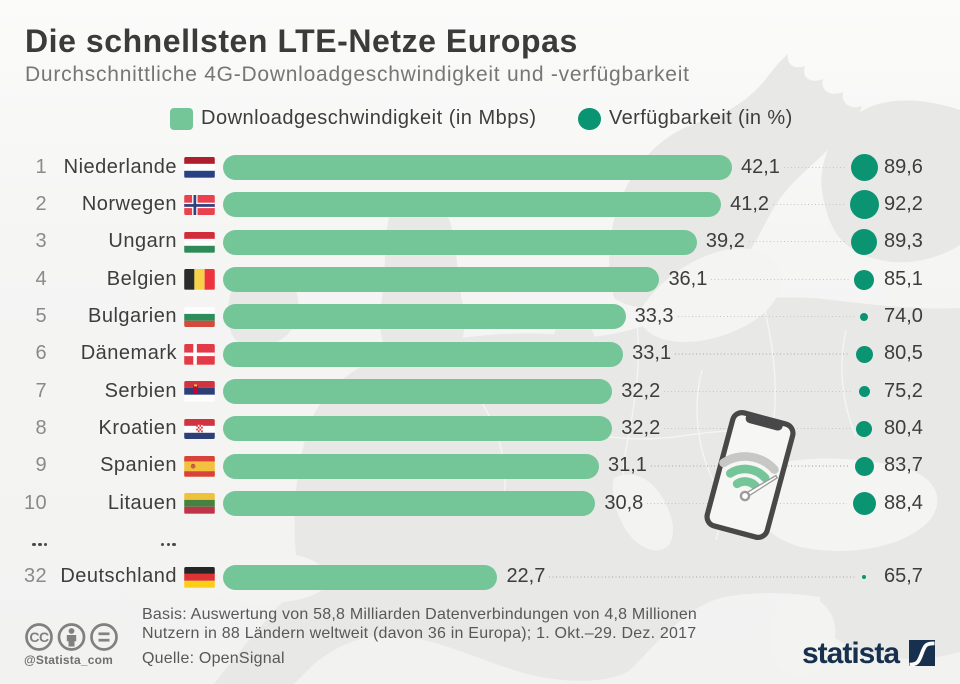 The height and width of the screenshot is (684, 960). I want to click on svg-text: statista, so click(851, 653).